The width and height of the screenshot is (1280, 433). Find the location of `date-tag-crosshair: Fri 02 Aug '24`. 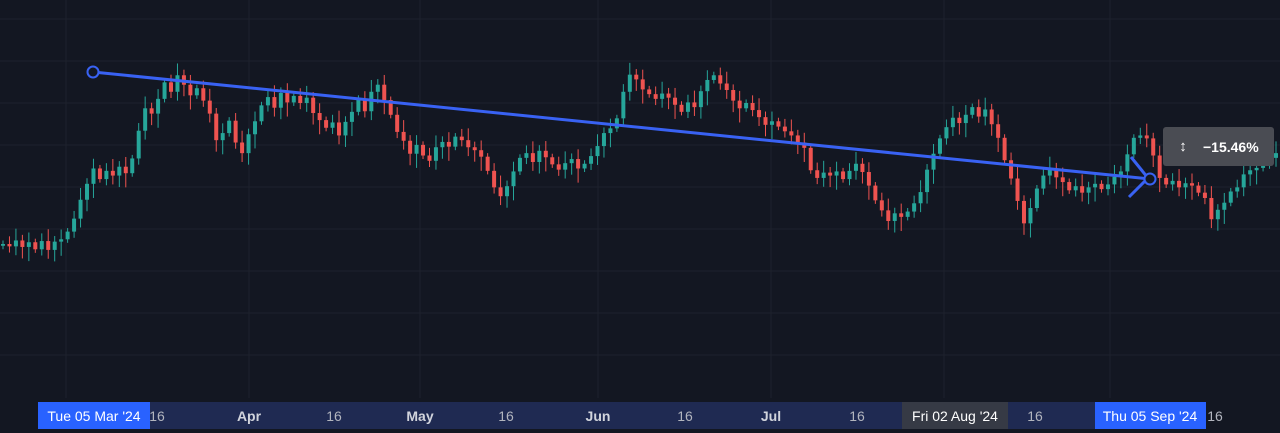

date-tag-crosshair: Fri 02 Aug '24 is located at coordinates (955, 415).